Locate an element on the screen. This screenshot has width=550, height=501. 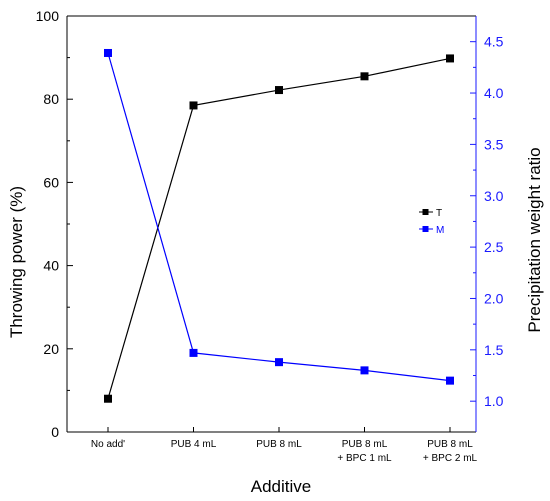
legend-m-marker is located at coordinates (425, 229).